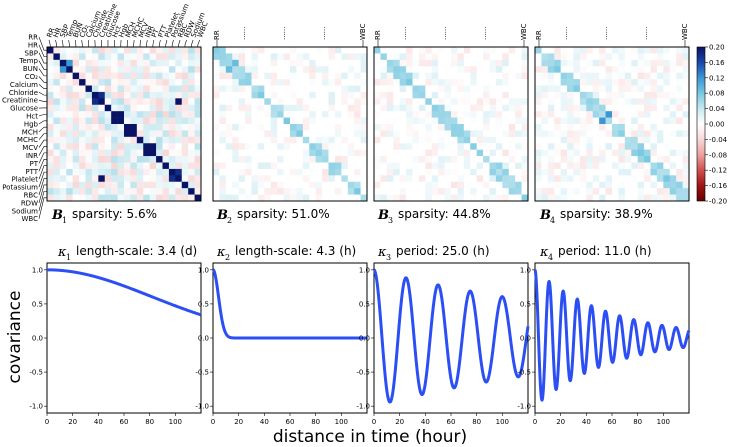 The height and width of the screenshot is (447, 731). Describe the element at coordinates (425, 422) in the screenshot. I see `x-tick-label: 40` at that location.